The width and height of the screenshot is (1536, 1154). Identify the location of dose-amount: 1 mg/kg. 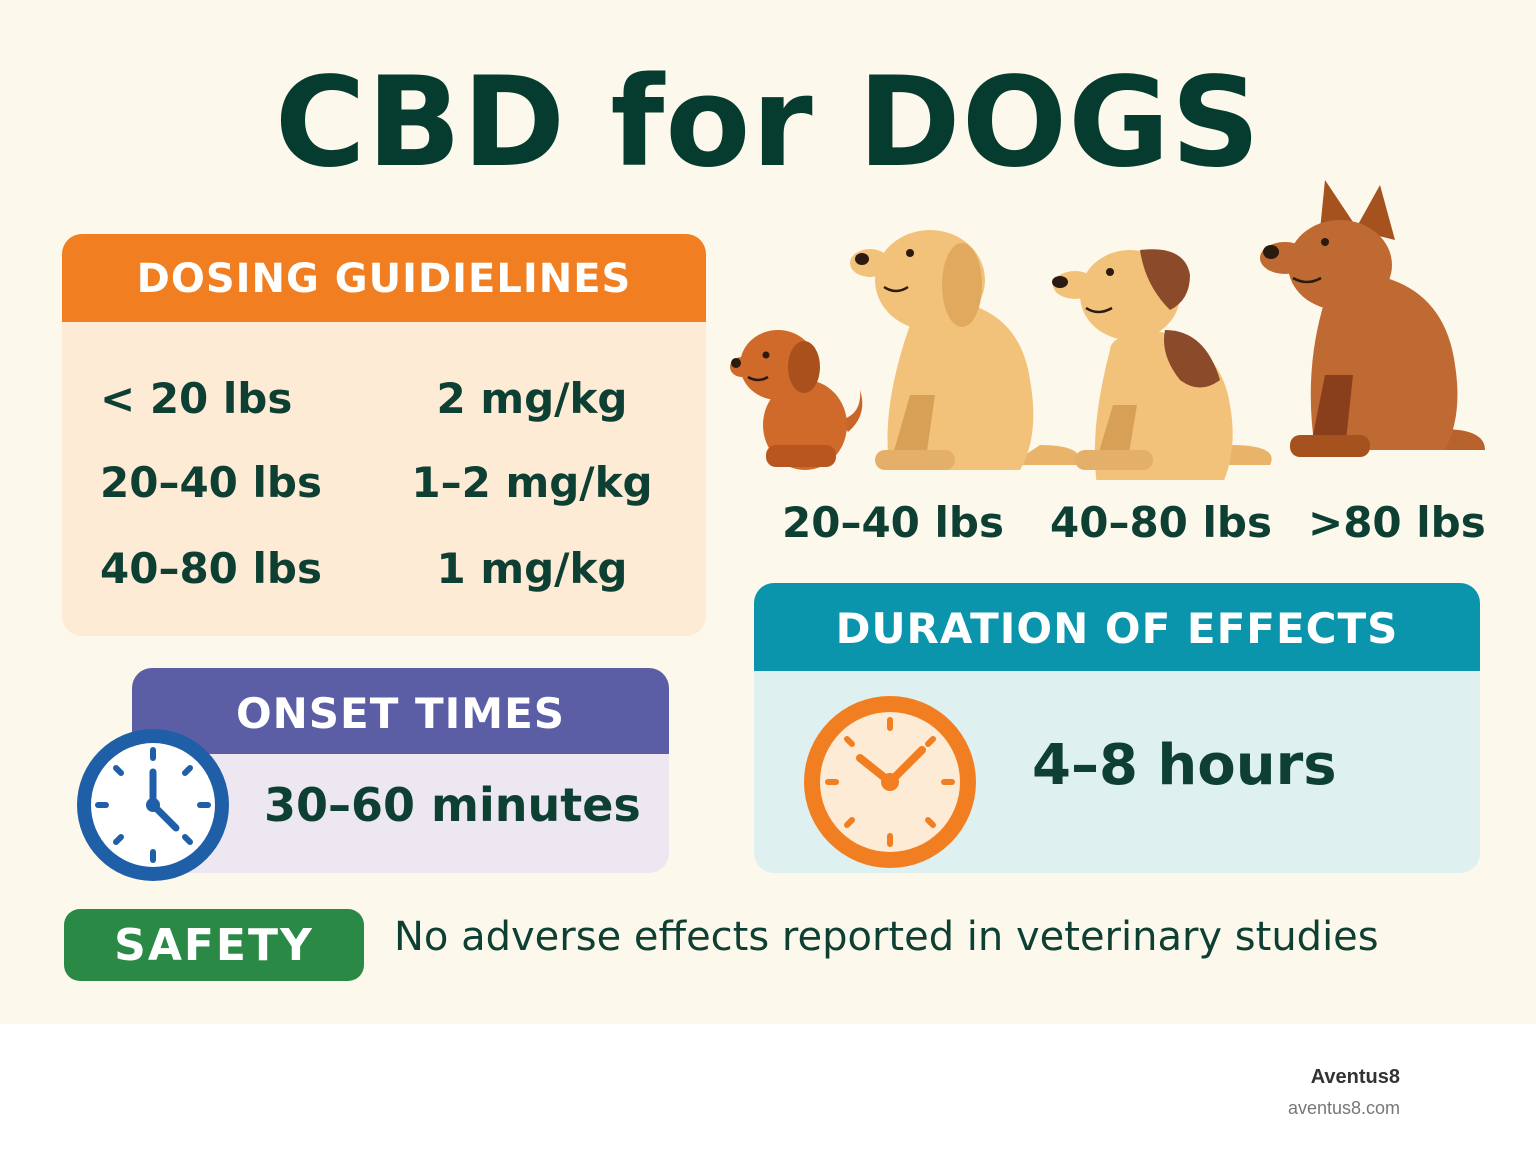
(532, 568).